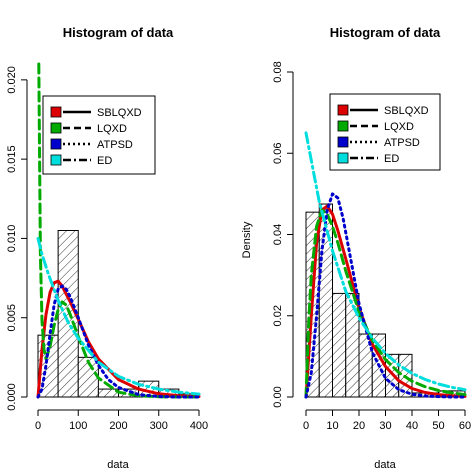 Image resolution: width=474 pixels, height=474 pixels. Describe the element at coordinates (385, 32) in the screenshot. I see `right-chart-title: Histogram of data` at that location.